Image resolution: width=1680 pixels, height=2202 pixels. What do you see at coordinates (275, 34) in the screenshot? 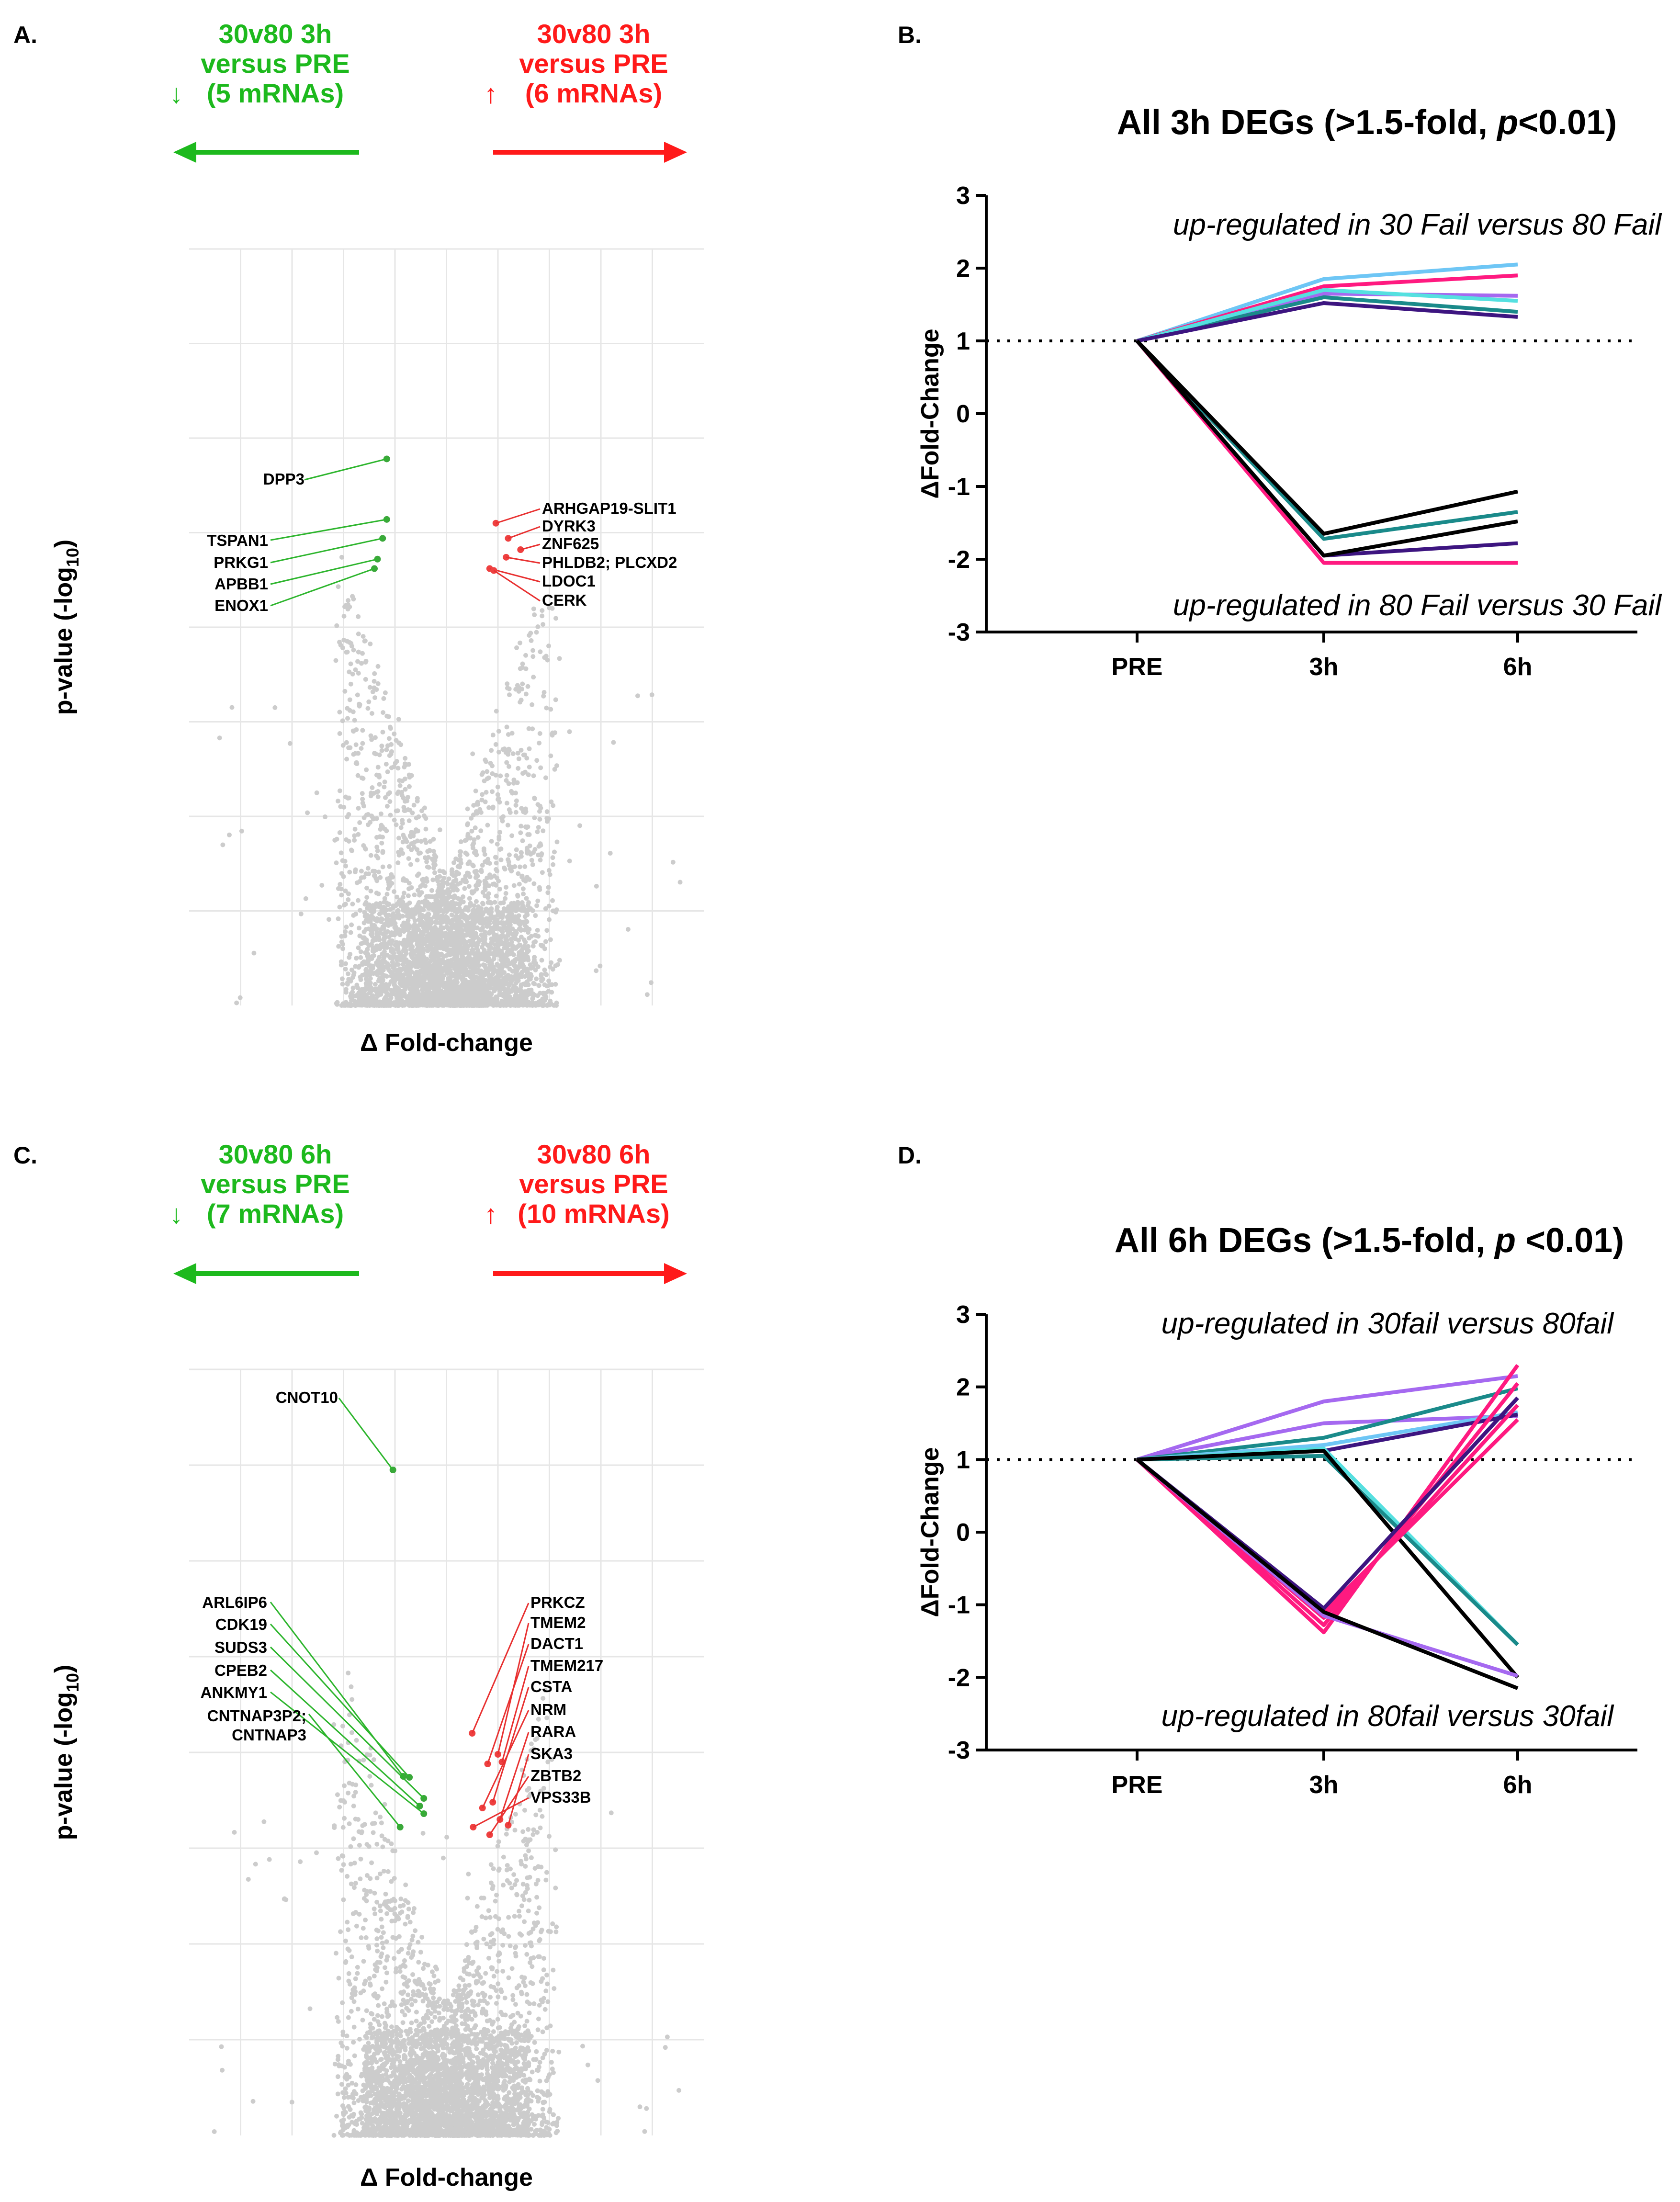
I see `down-header-line: 30v80 3h` at bounding box center [275, 34].